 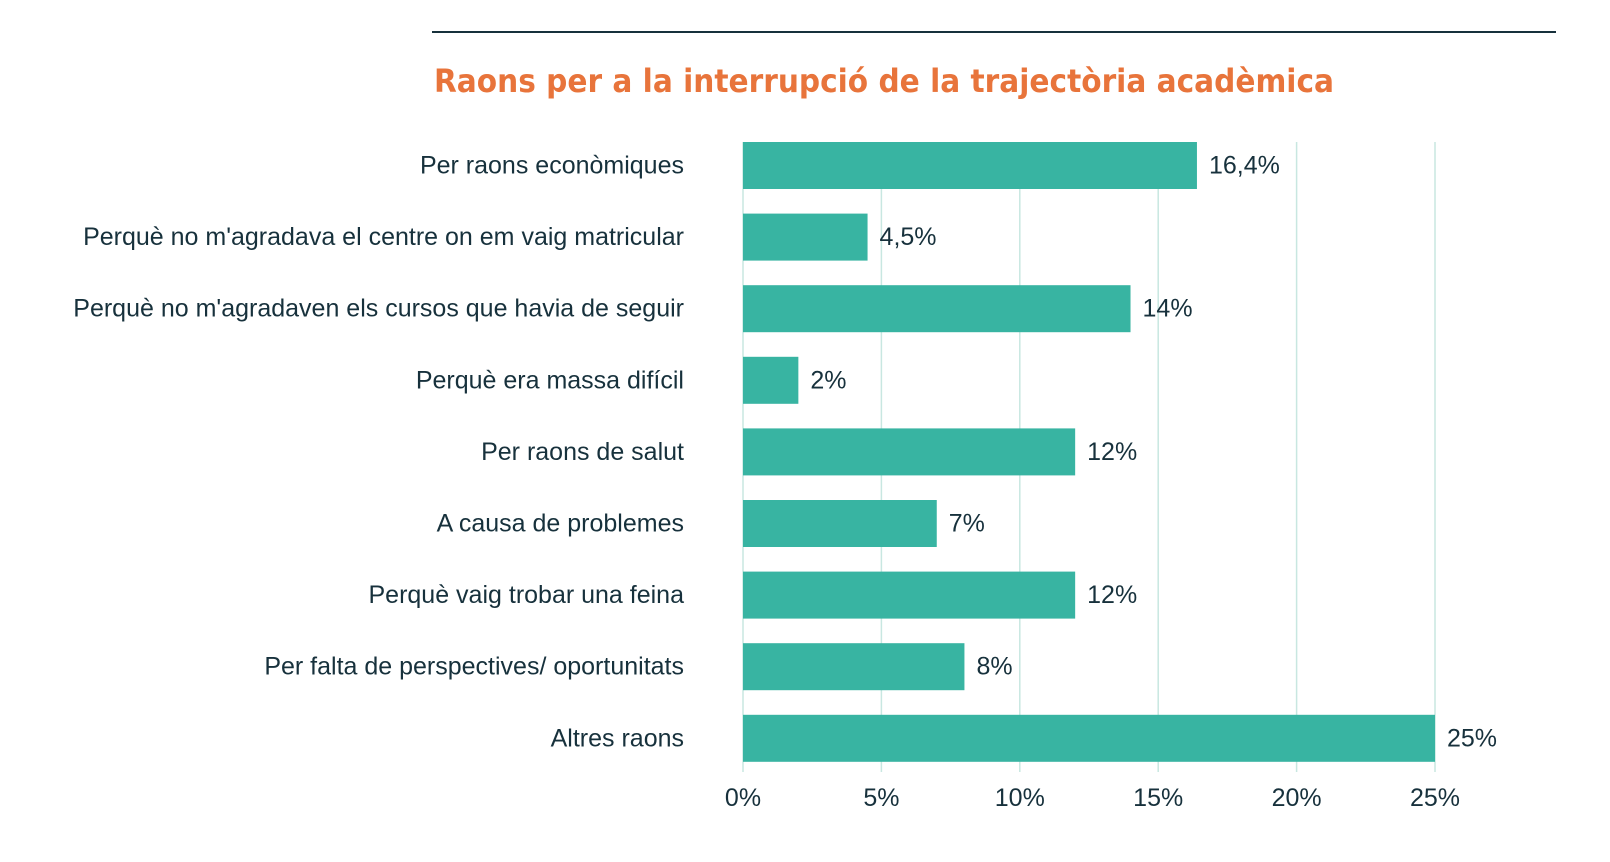 What do you see at coordinates (550, 380) in the screenshot?
I see `category-label-3: Perquè era massa difícil` at bounding box center [550, 380].